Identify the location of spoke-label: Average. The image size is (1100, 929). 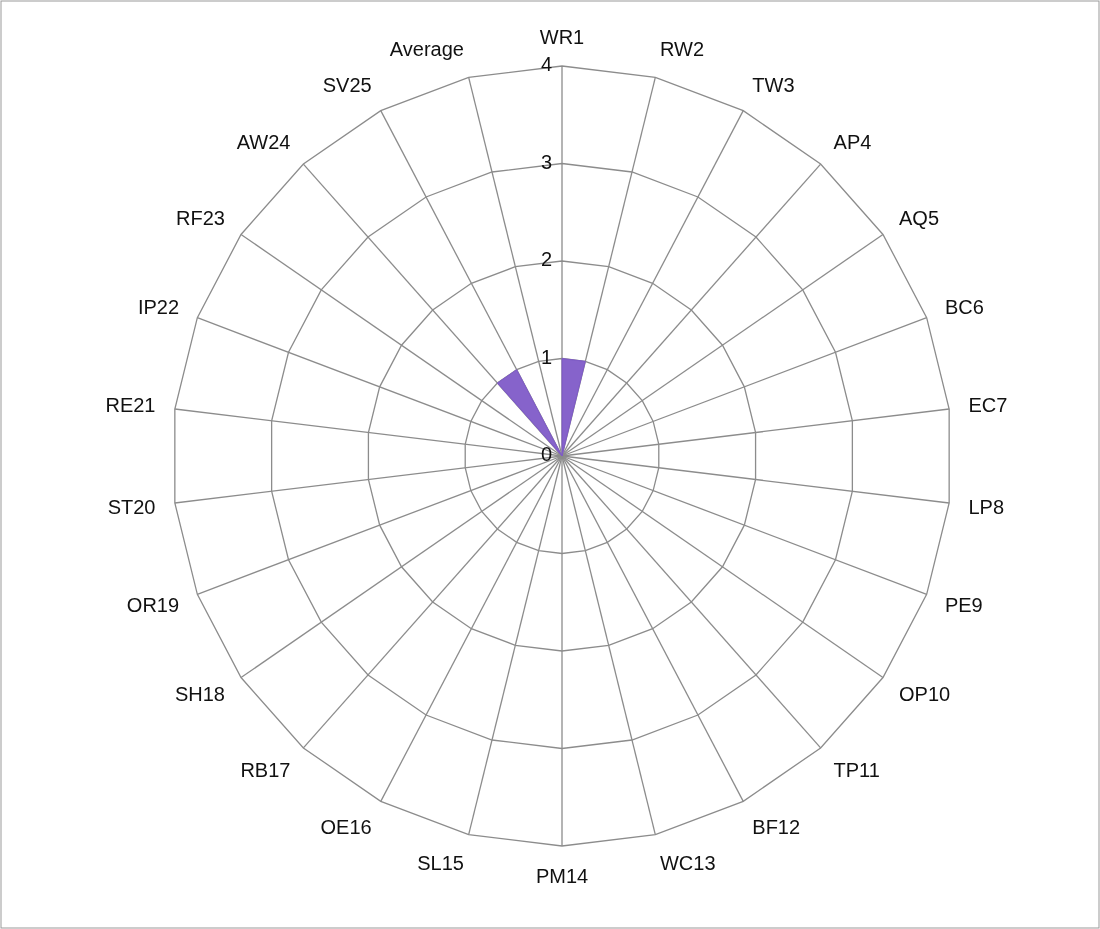
(426, 48).